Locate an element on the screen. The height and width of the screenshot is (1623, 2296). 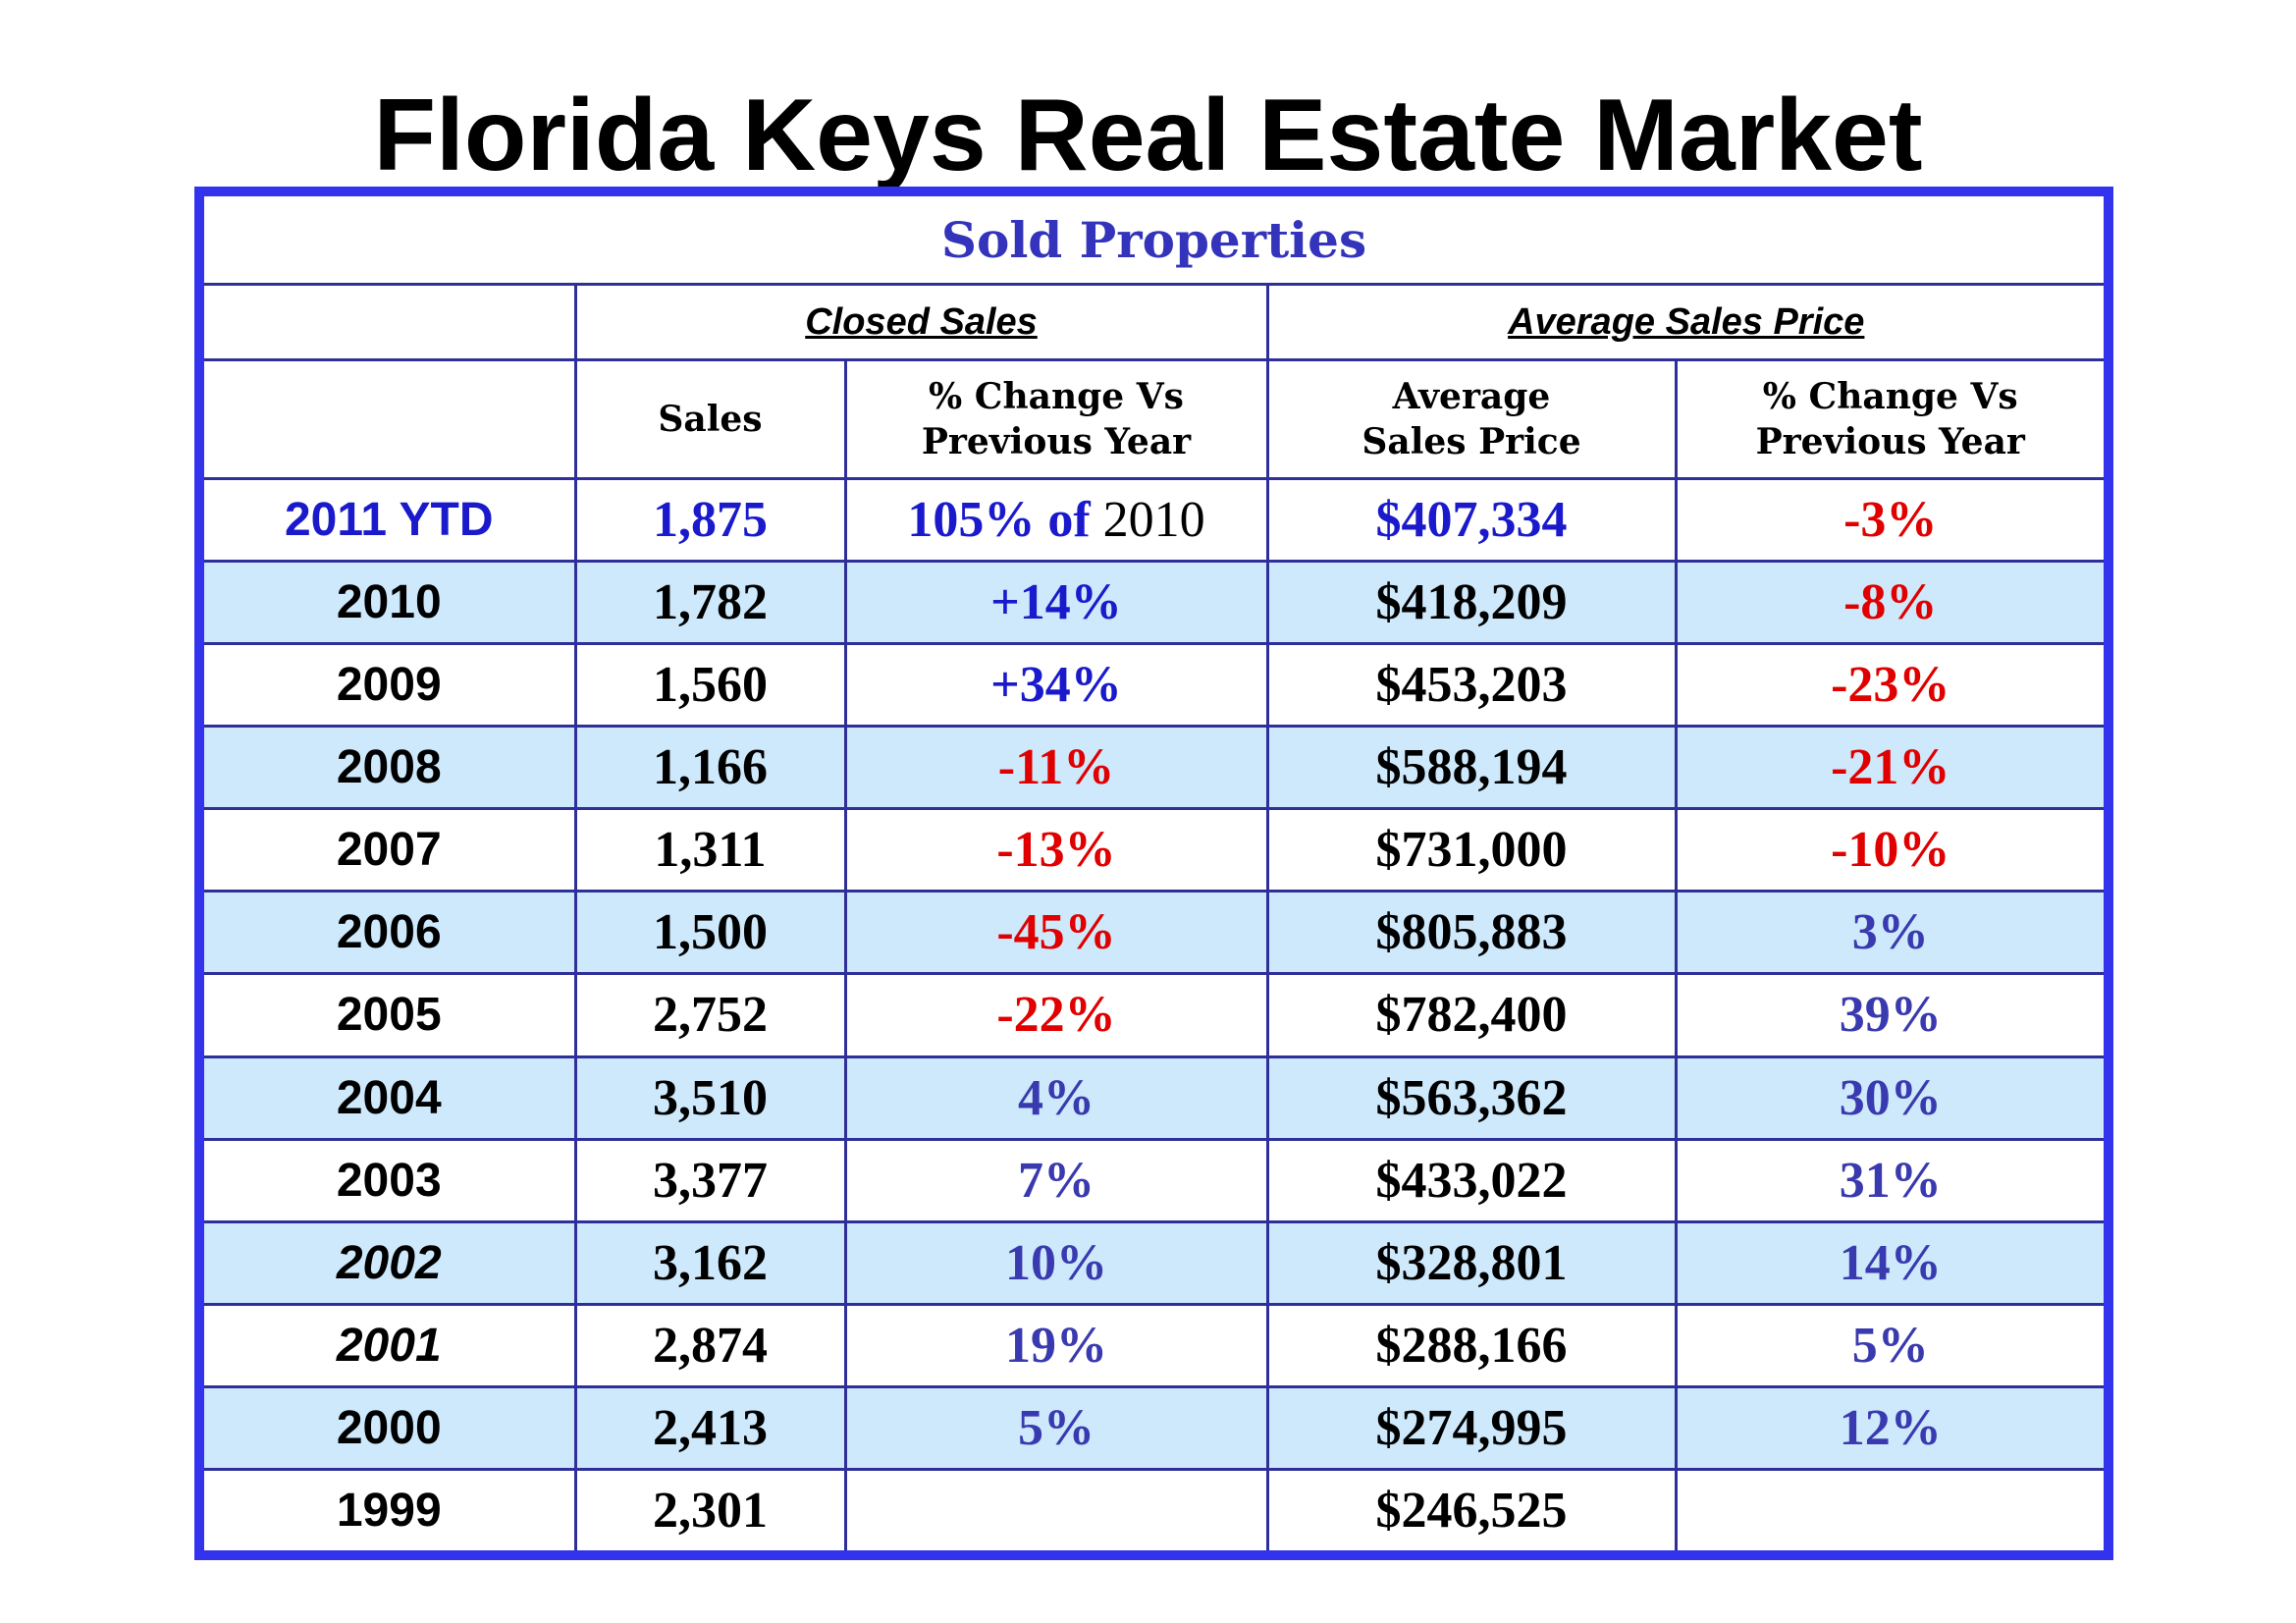
table-row: 2008 1,166 -11% $588,194 -21% is located at coordinates (1154, 768).